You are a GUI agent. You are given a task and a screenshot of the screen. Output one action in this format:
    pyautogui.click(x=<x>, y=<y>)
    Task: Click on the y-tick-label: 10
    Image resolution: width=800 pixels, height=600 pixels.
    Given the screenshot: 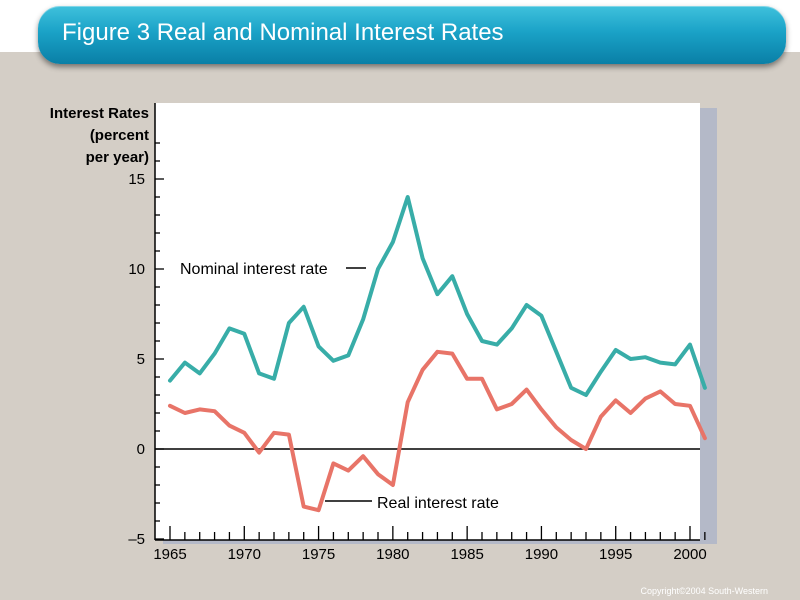 What is the action you would take?
    pyautogui.click(x=136, y=269)
    